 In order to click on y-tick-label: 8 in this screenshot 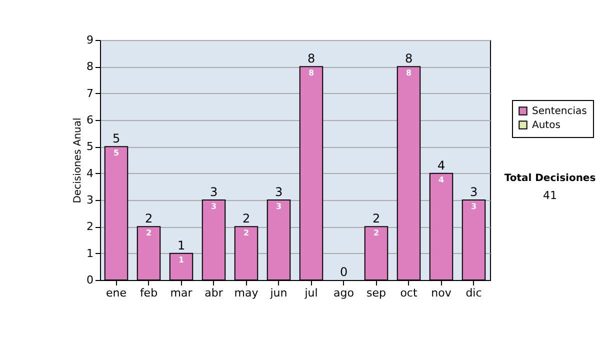, I will do `click(90, 67)`.